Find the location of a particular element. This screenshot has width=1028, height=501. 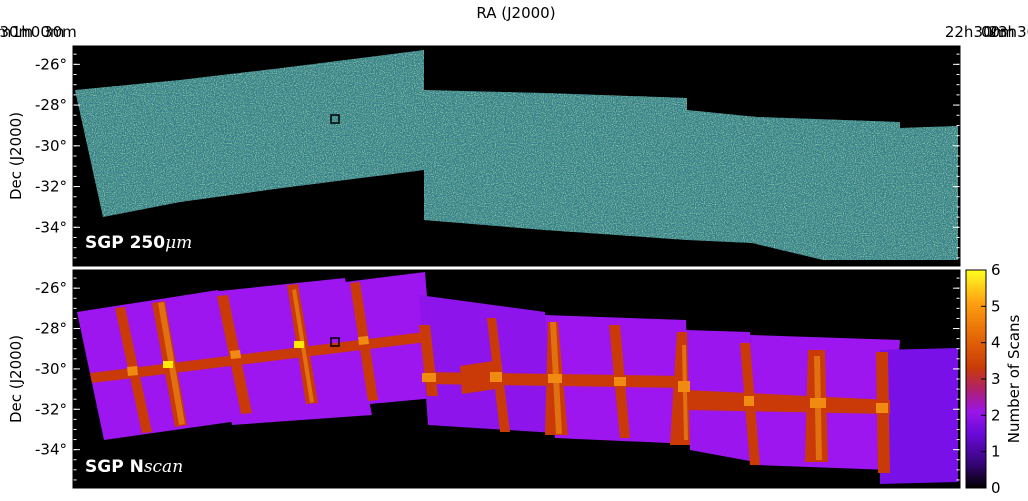

bottom-panel-label: SGP Nscan is located at coordinates (134, 467).